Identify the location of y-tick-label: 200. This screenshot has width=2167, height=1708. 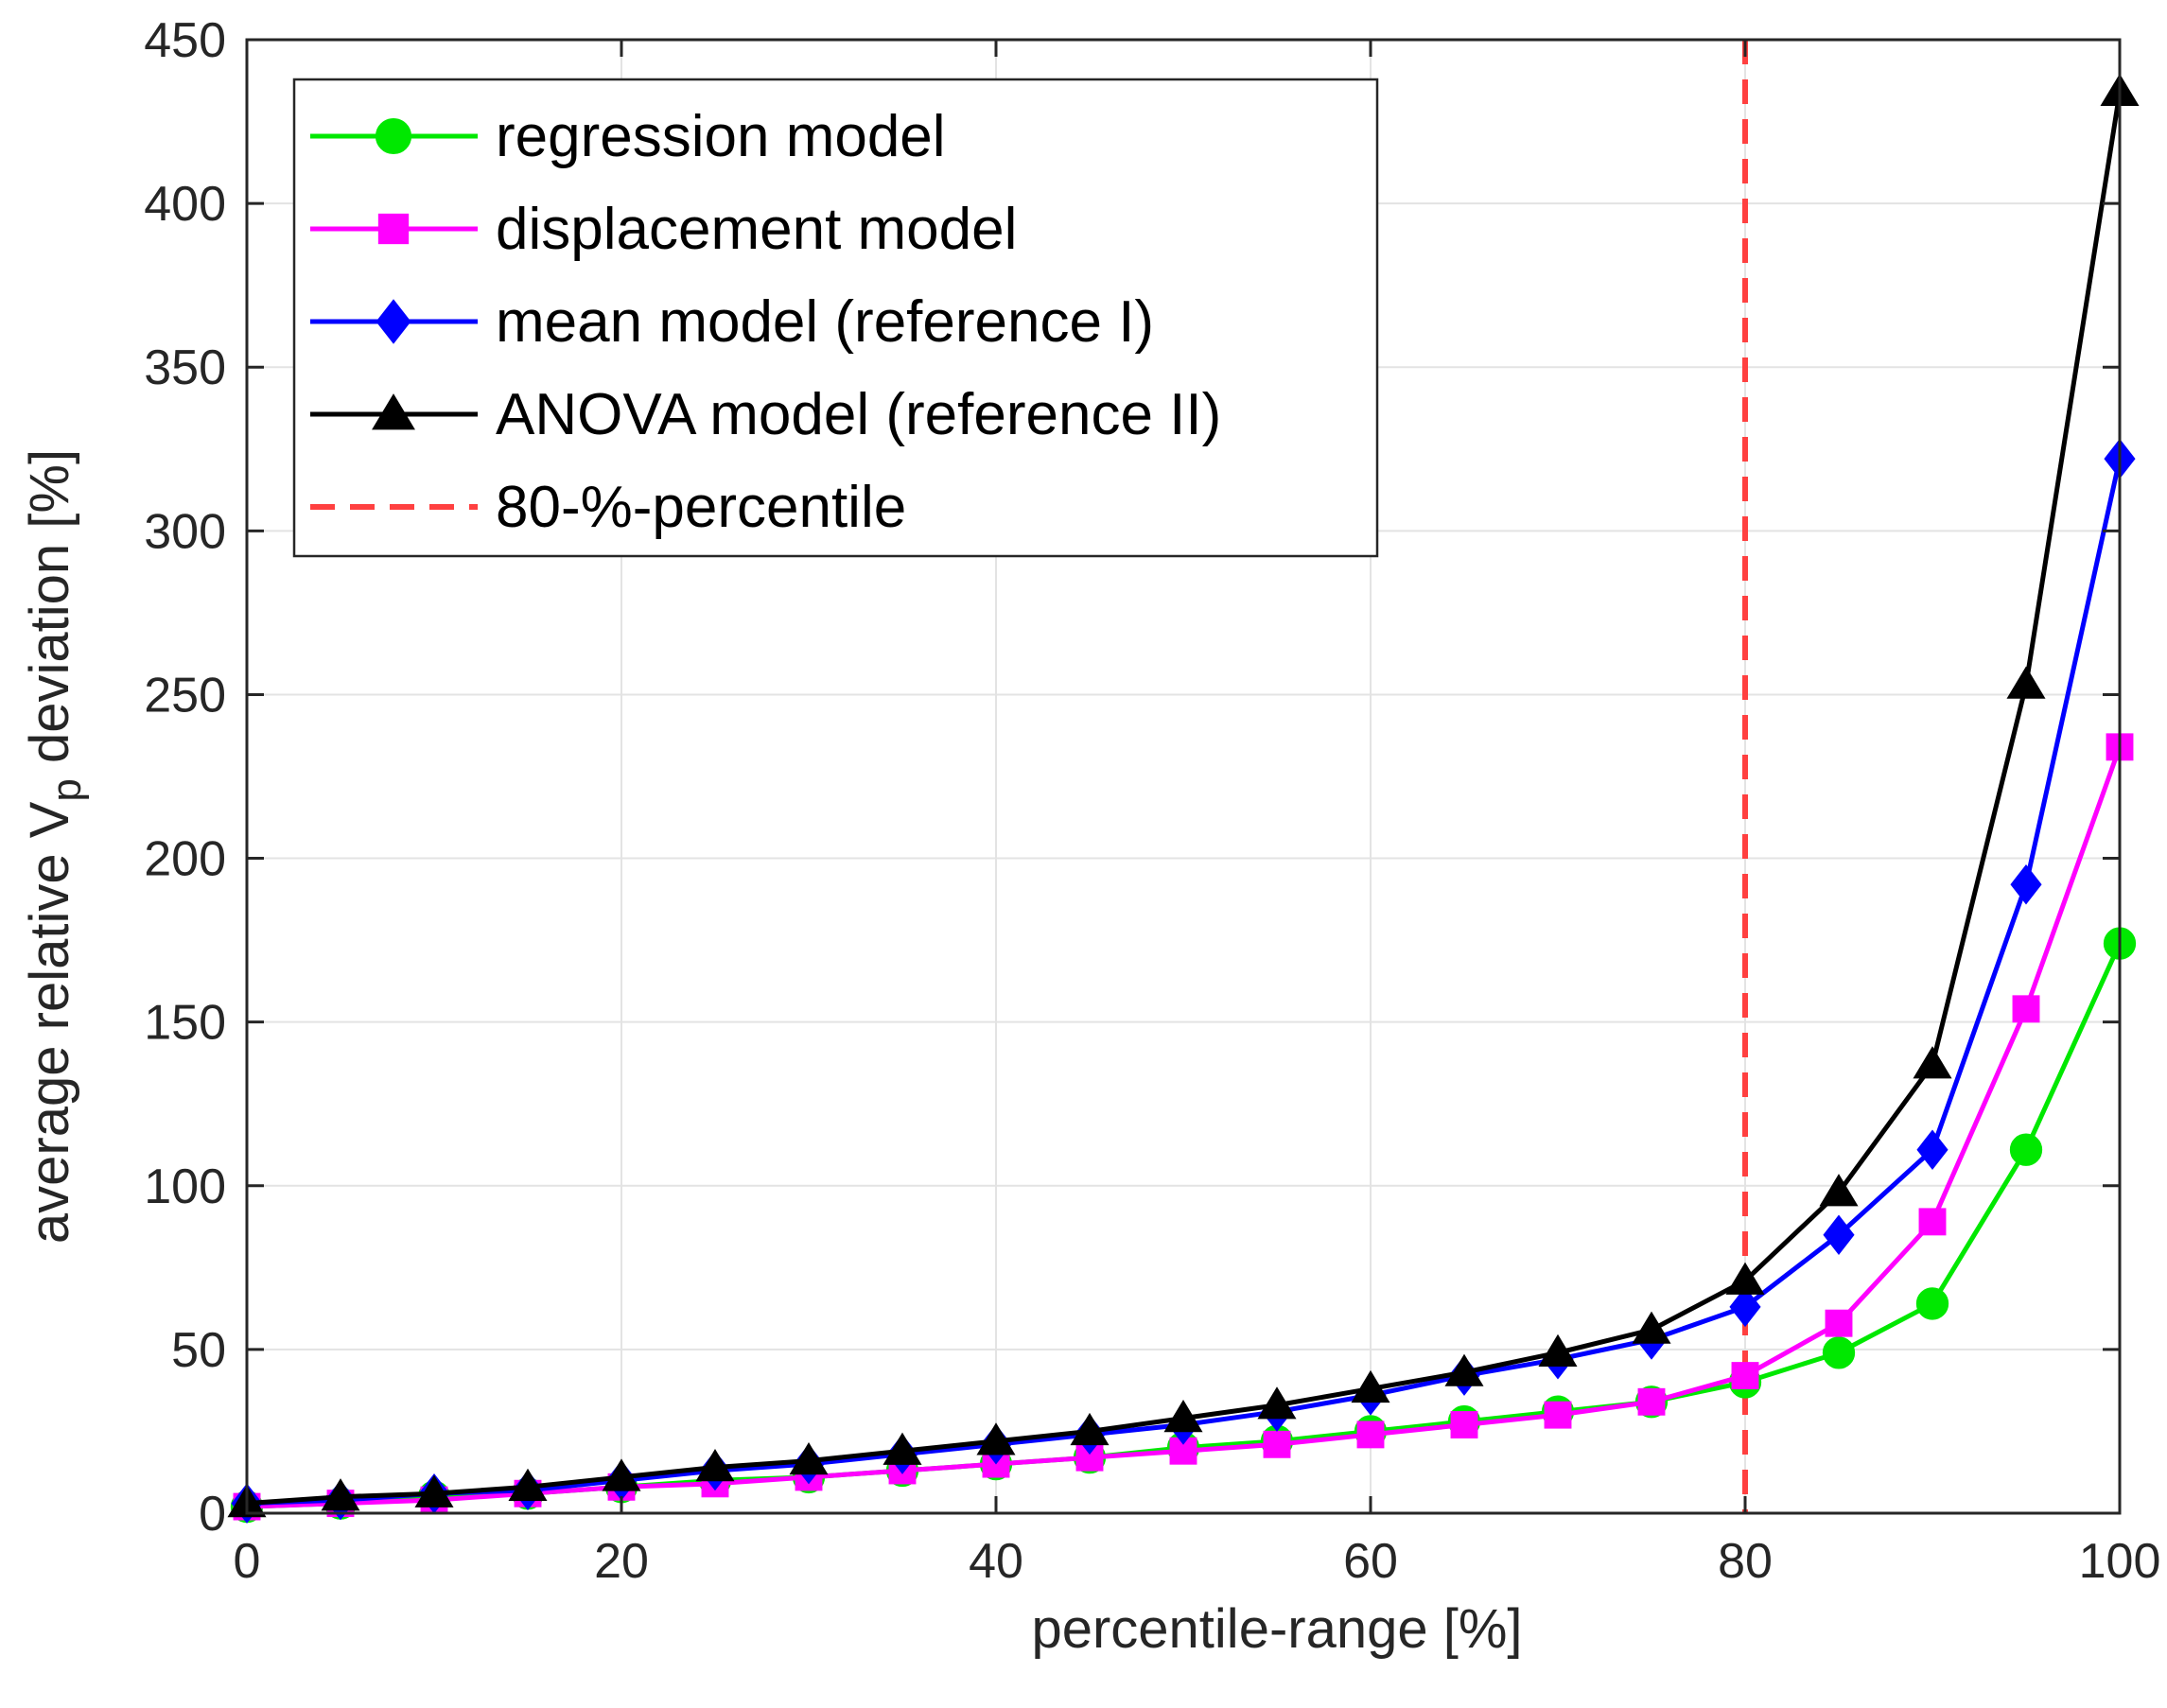
(185, 859).